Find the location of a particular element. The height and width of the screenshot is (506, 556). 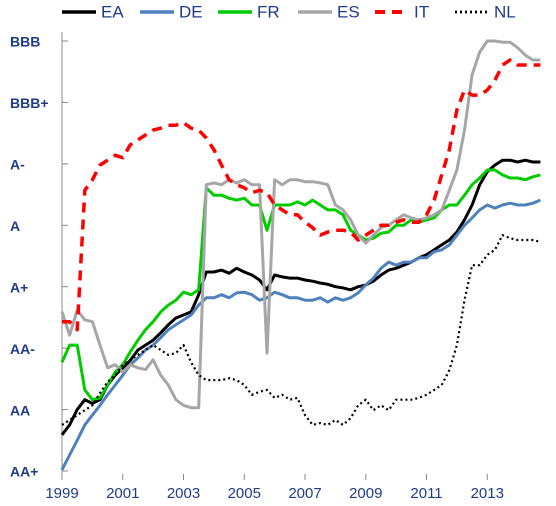

y-tick-label: A is located at coordinates (15, 226).